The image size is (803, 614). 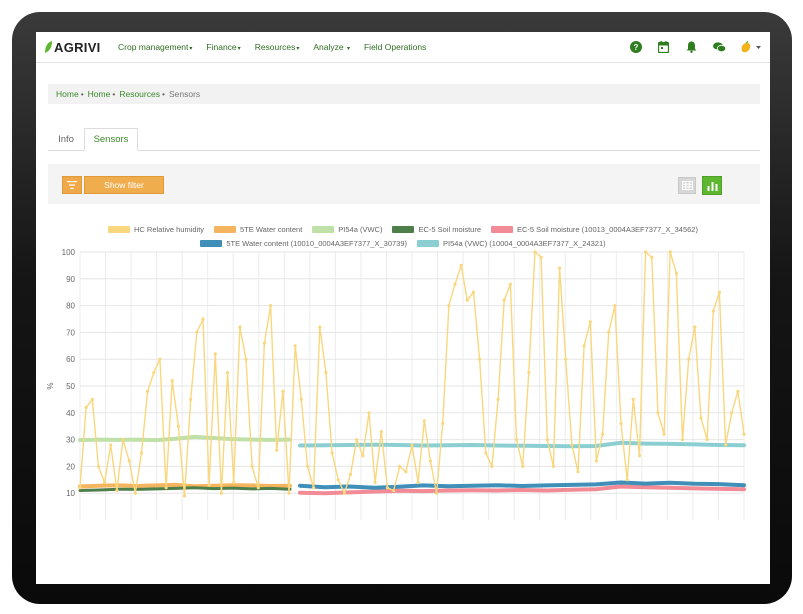 I want to click on legend-item-ec5: EC-5 Soil moisture, so click(x=436, y=229).